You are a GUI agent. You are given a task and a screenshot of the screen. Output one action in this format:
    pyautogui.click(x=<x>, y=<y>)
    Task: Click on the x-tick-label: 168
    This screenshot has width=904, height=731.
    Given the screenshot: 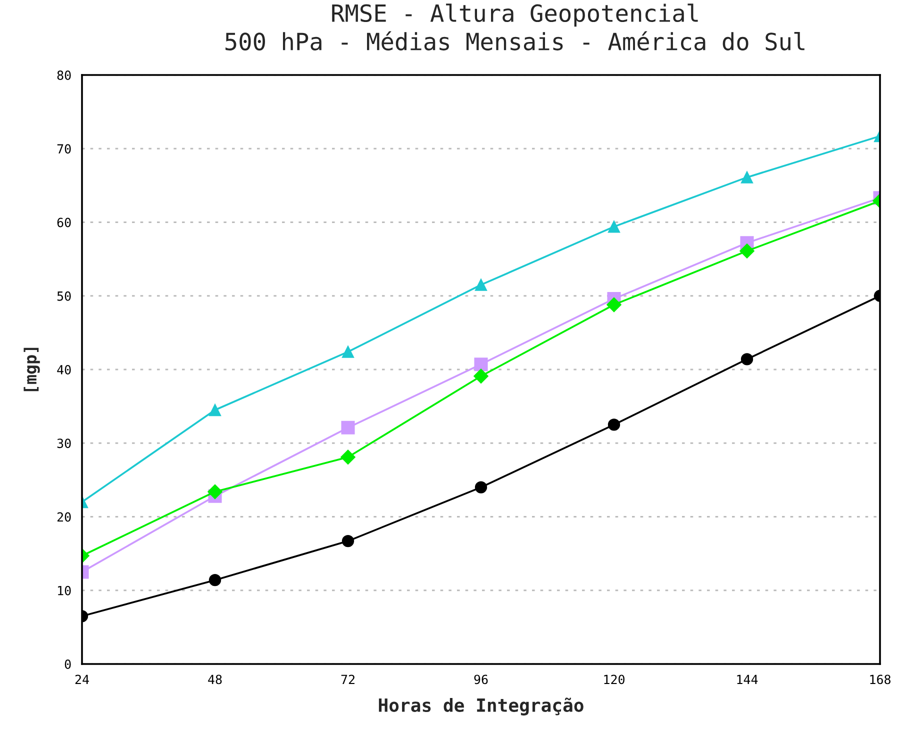 What is the action you would take?
    pyautogui.click(x=880, y=679)
    